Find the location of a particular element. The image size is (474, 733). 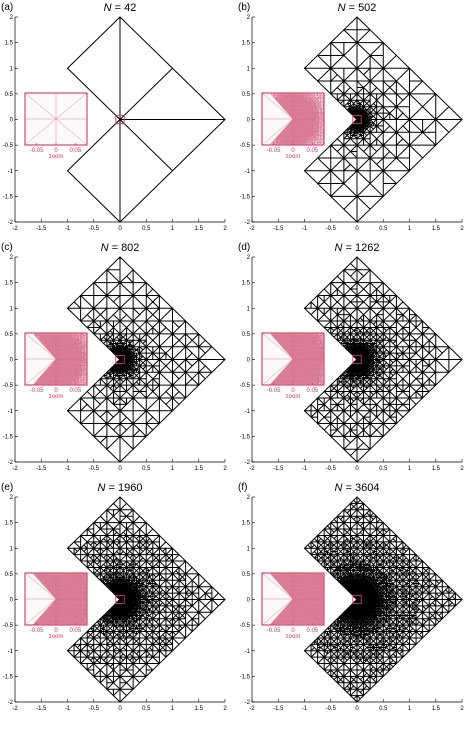

panel-title: N = 3604 is located at coordinates (357, 488).